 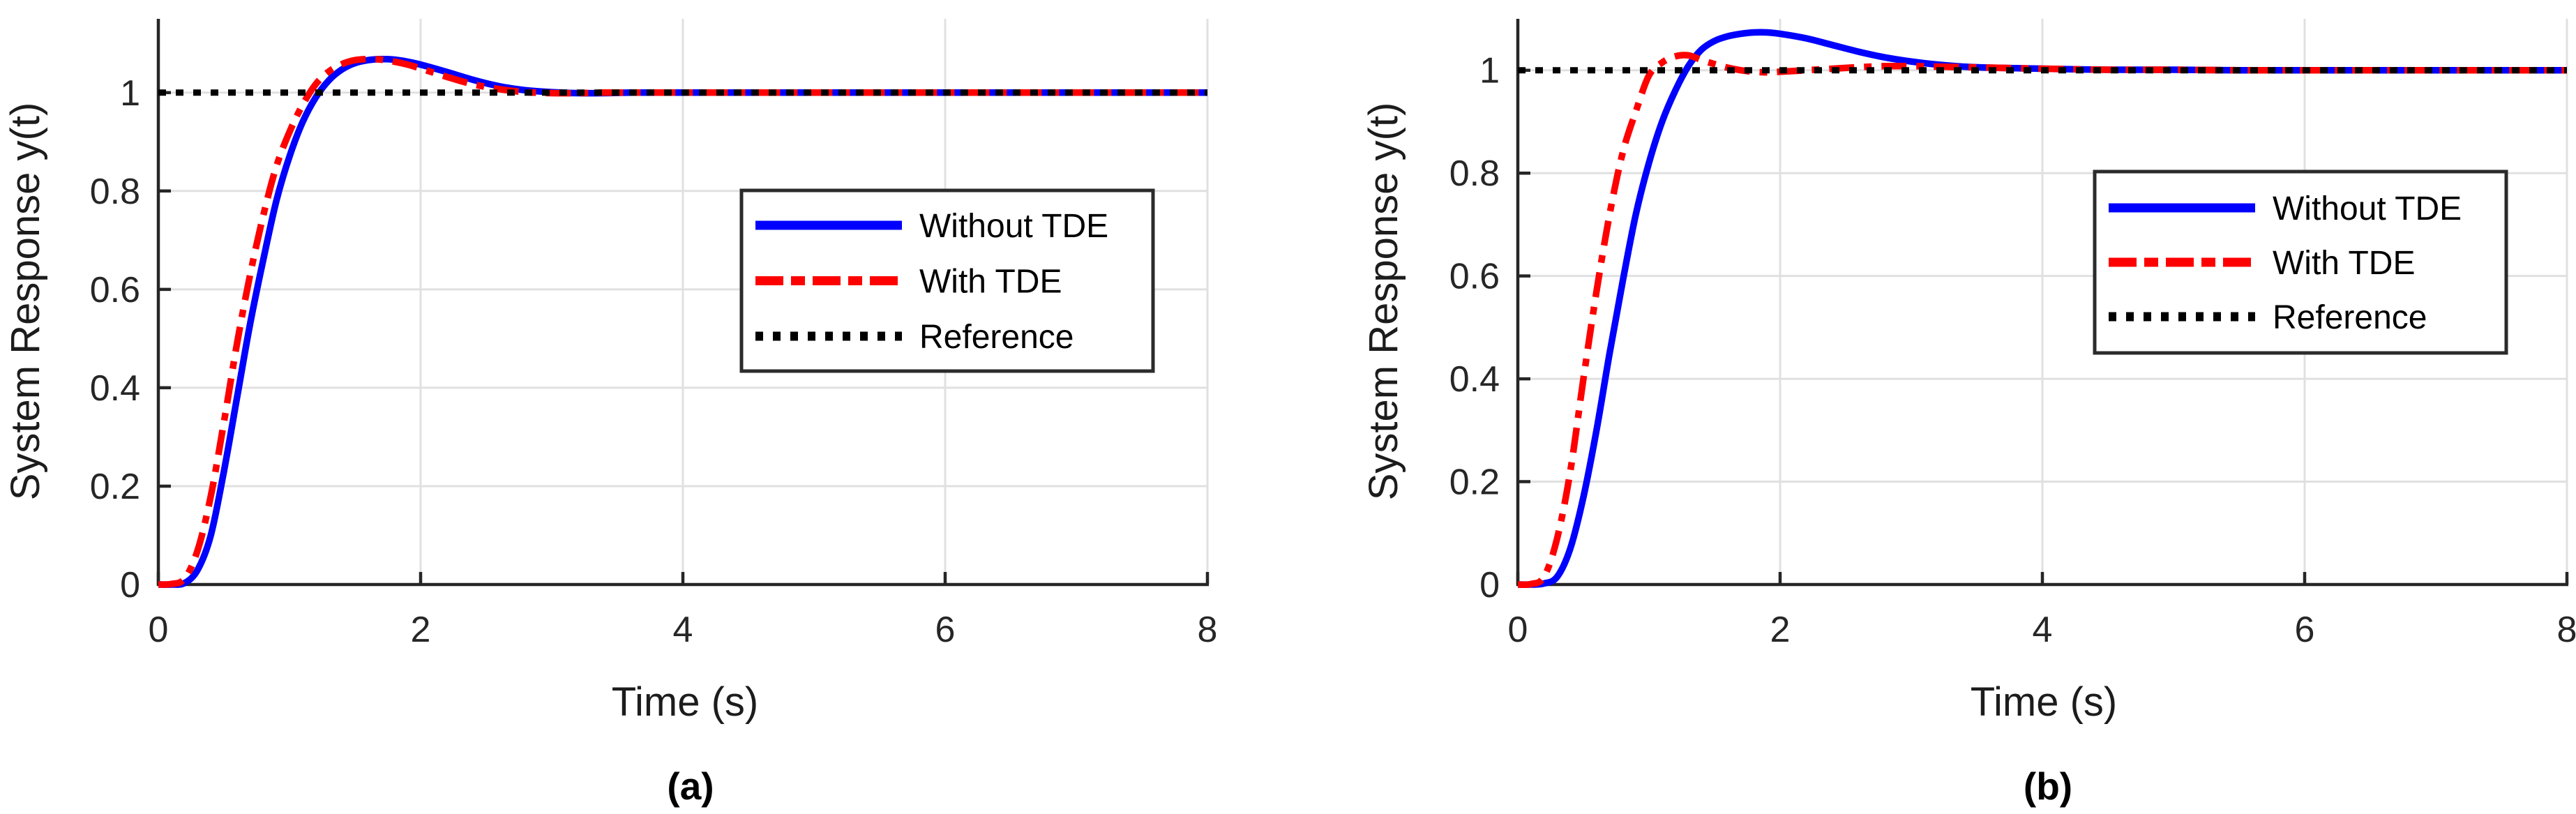 What do you see at coordinates (690, 786) in the screenshot?
I see `caption-a: (a)` at bounding box center [690, 786].